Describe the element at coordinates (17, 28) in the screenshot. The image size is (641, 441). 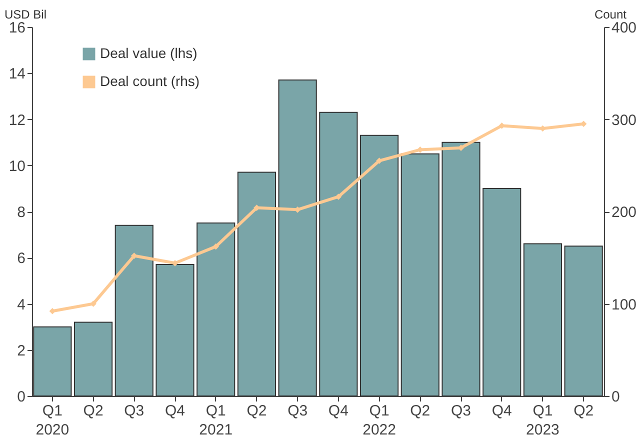
I see `y-tick-label: 16` at that location.